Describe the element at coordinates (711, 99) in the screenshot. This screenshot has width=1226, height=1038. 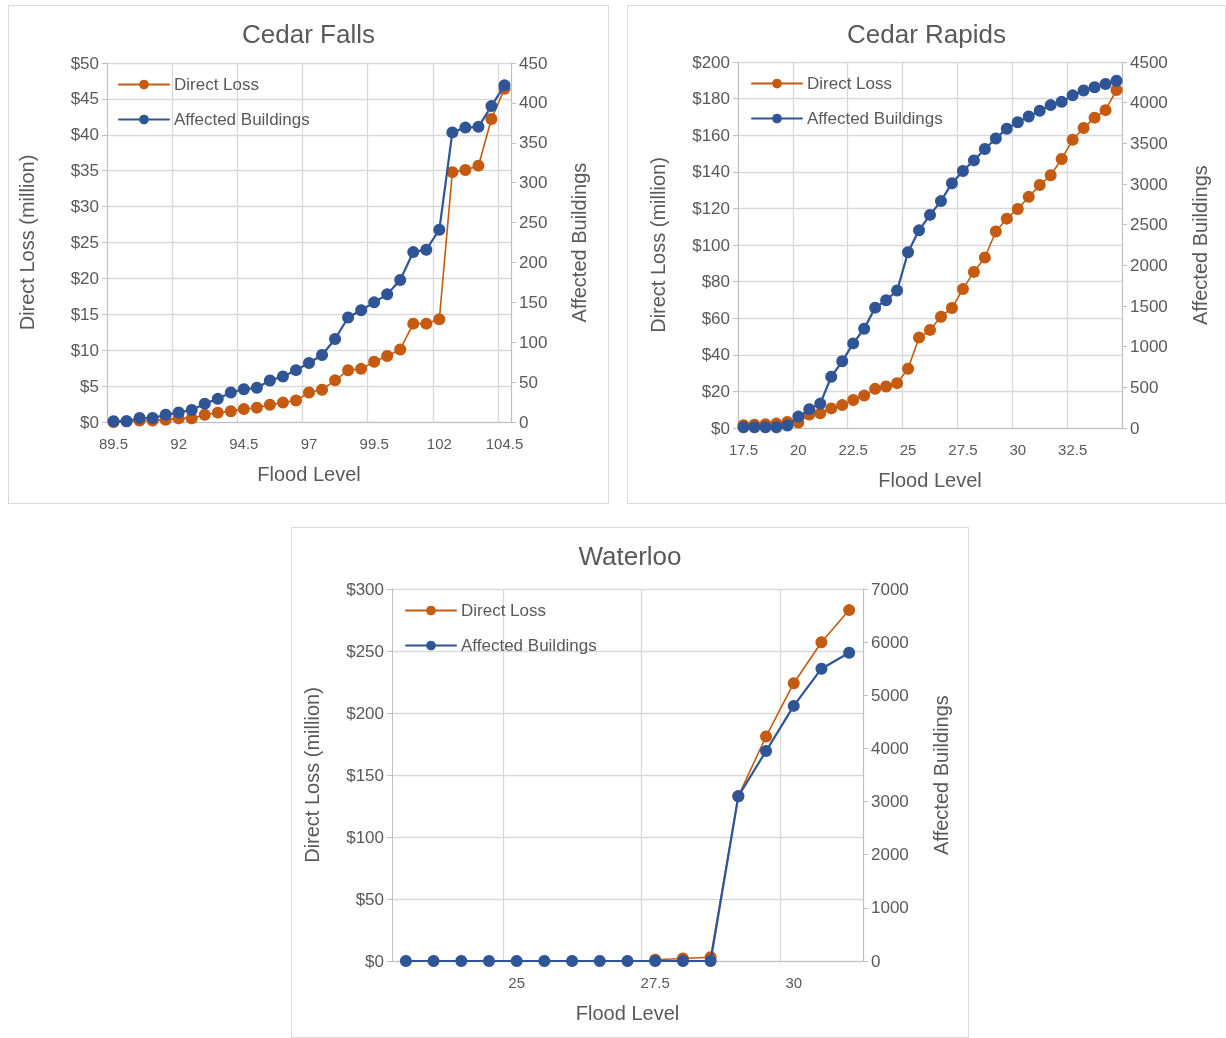
I see `y-tick-label: $180` at that location.